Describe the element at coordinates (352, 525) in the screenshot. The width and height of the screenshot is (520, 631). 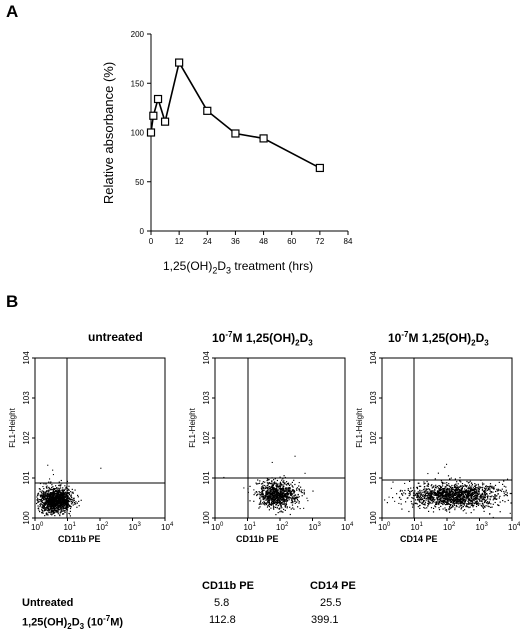
I see `x-tick-exponent: 4` at that location.